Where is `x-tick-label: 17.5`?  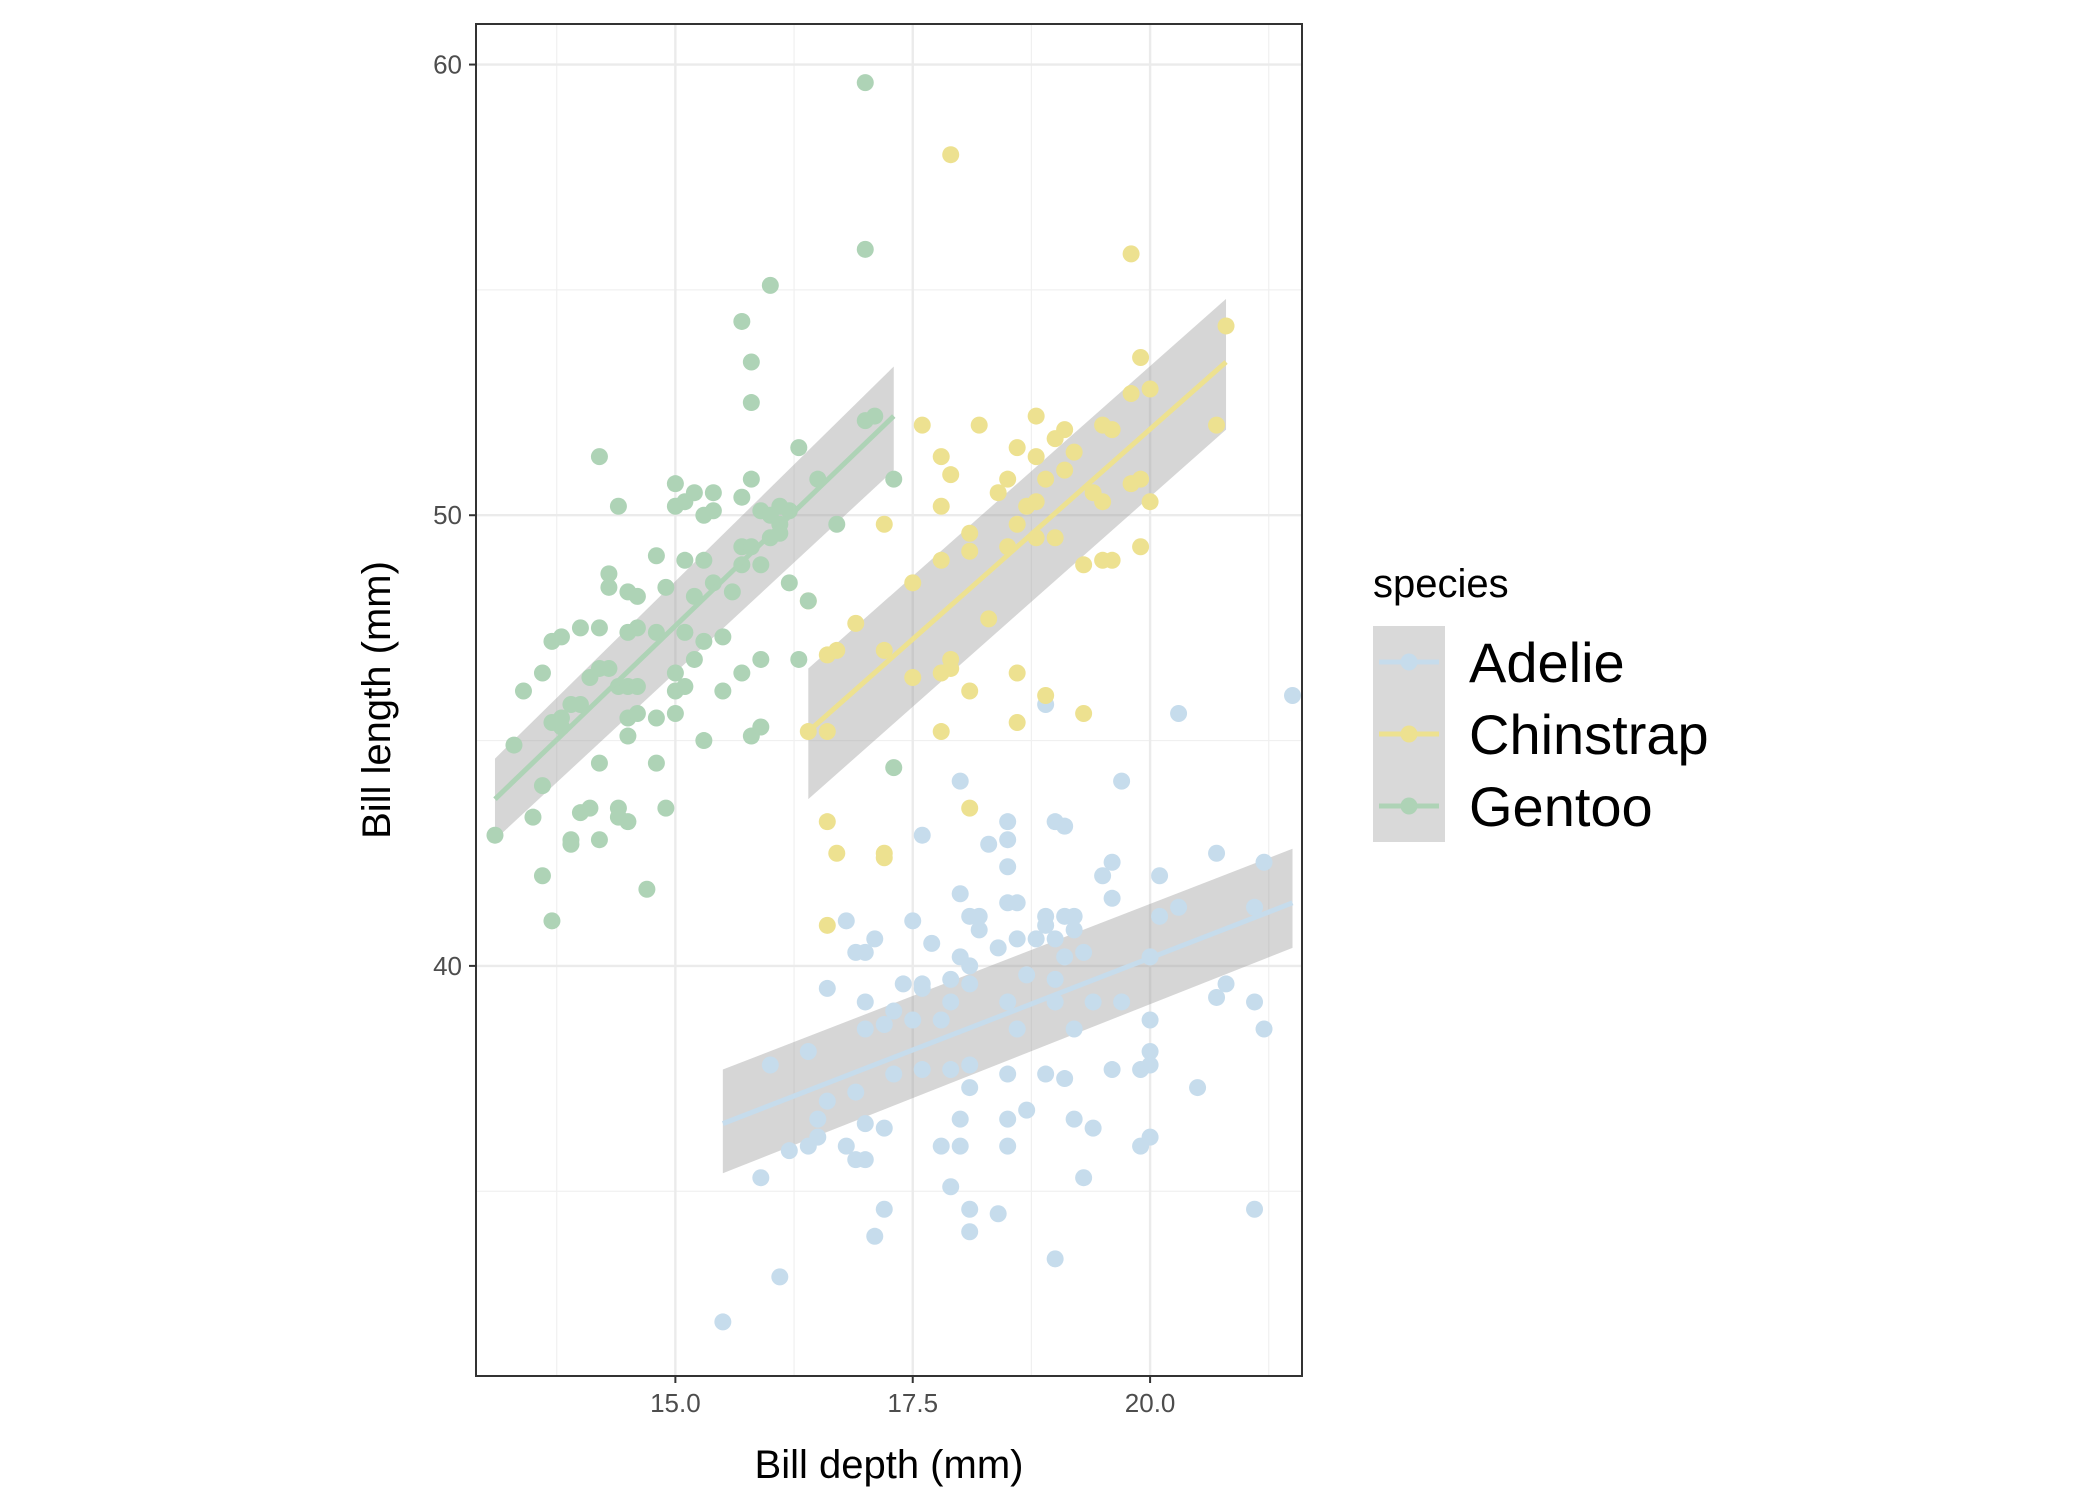 x-tick-label: 17.5 is located at coordinates (912, 1403).